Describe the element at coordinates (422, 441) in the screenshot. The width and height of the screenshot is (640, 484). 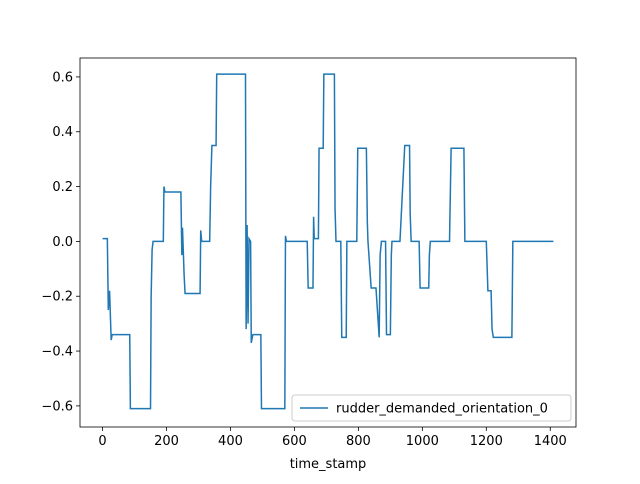
I see `x-tick-label: 1000` at that location.